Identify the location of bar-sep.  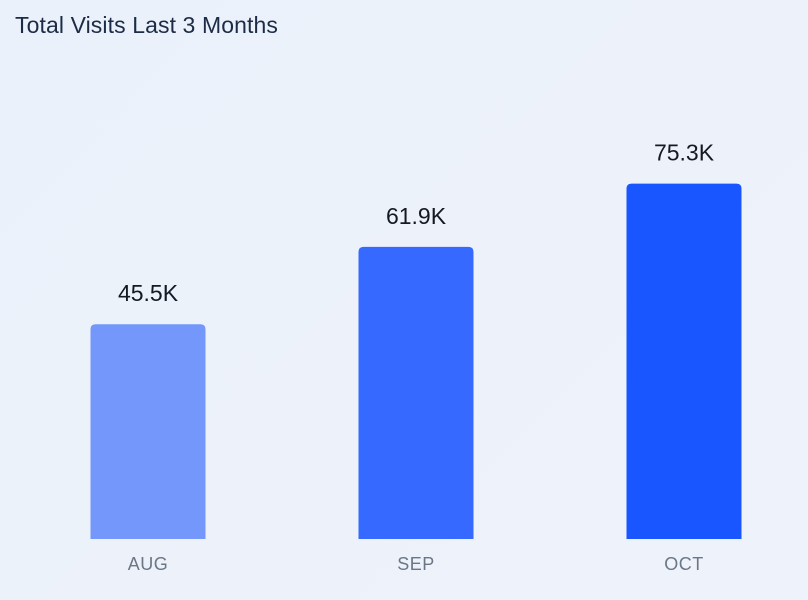
(416, 392).